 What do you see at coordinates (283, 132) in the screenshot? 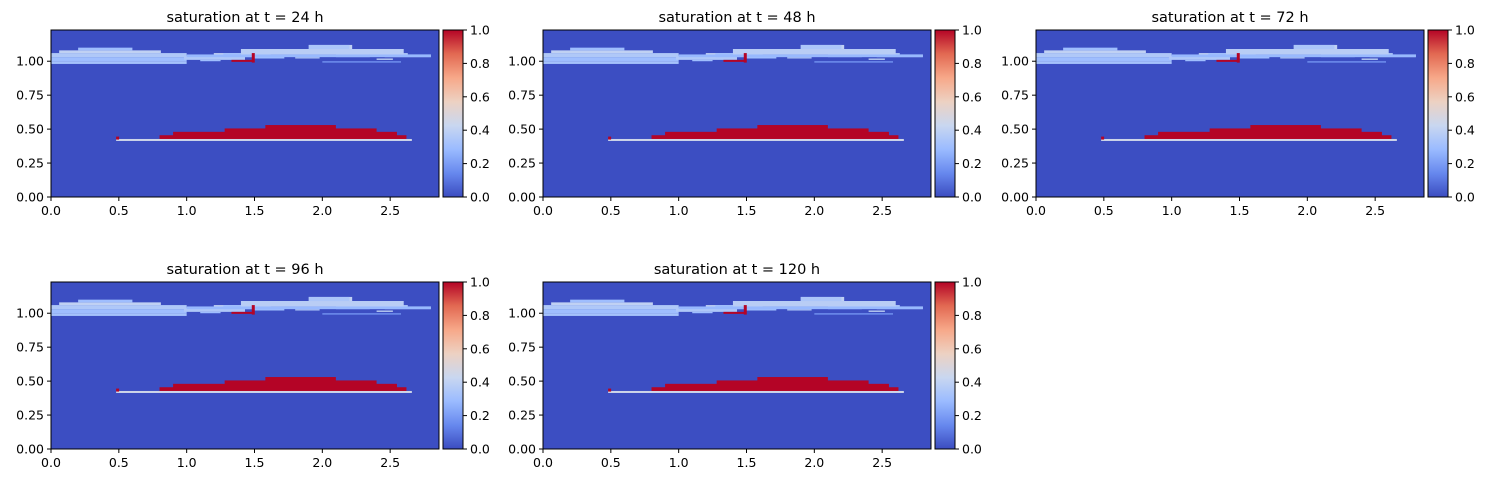
I see `gas-plume-region` at bounding box center [283, 132].